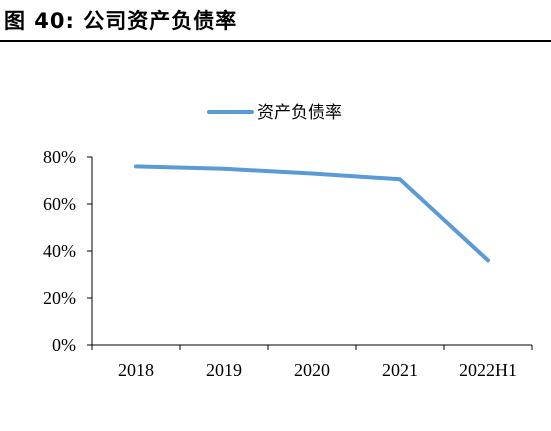 The width and height of the screenshot is (551, 431). What do you see at coordinates (224, 370) in the screenshot?
I see `x-tick-label: 2019` at bounding box center [224, 370].